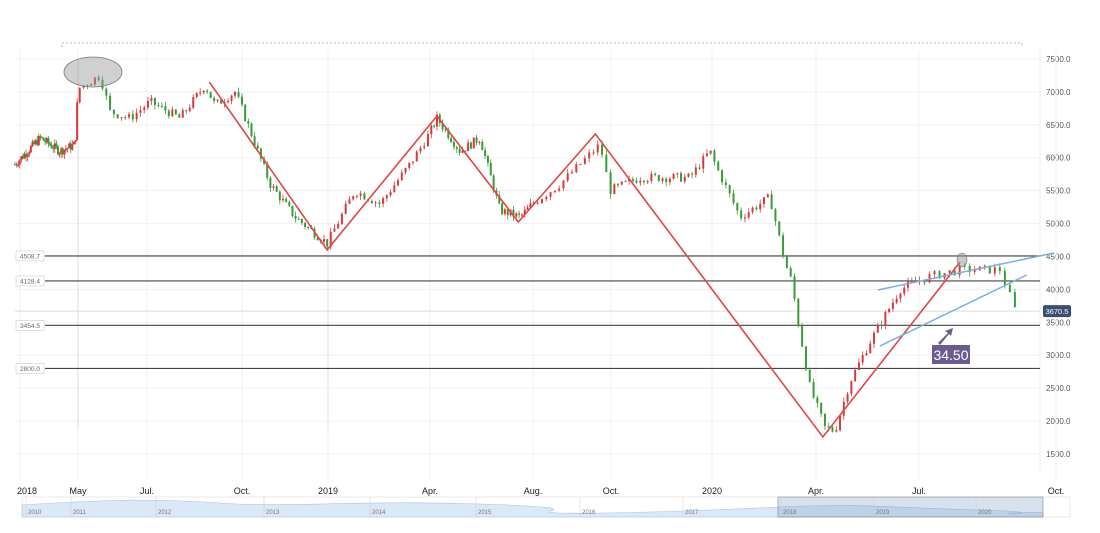 This screenshot has height=533, width=1100. What do you see at coordinates (485, 513) in the screenshot?
I see `navigator-year-label: 2015` at bounding box center [485, 513].